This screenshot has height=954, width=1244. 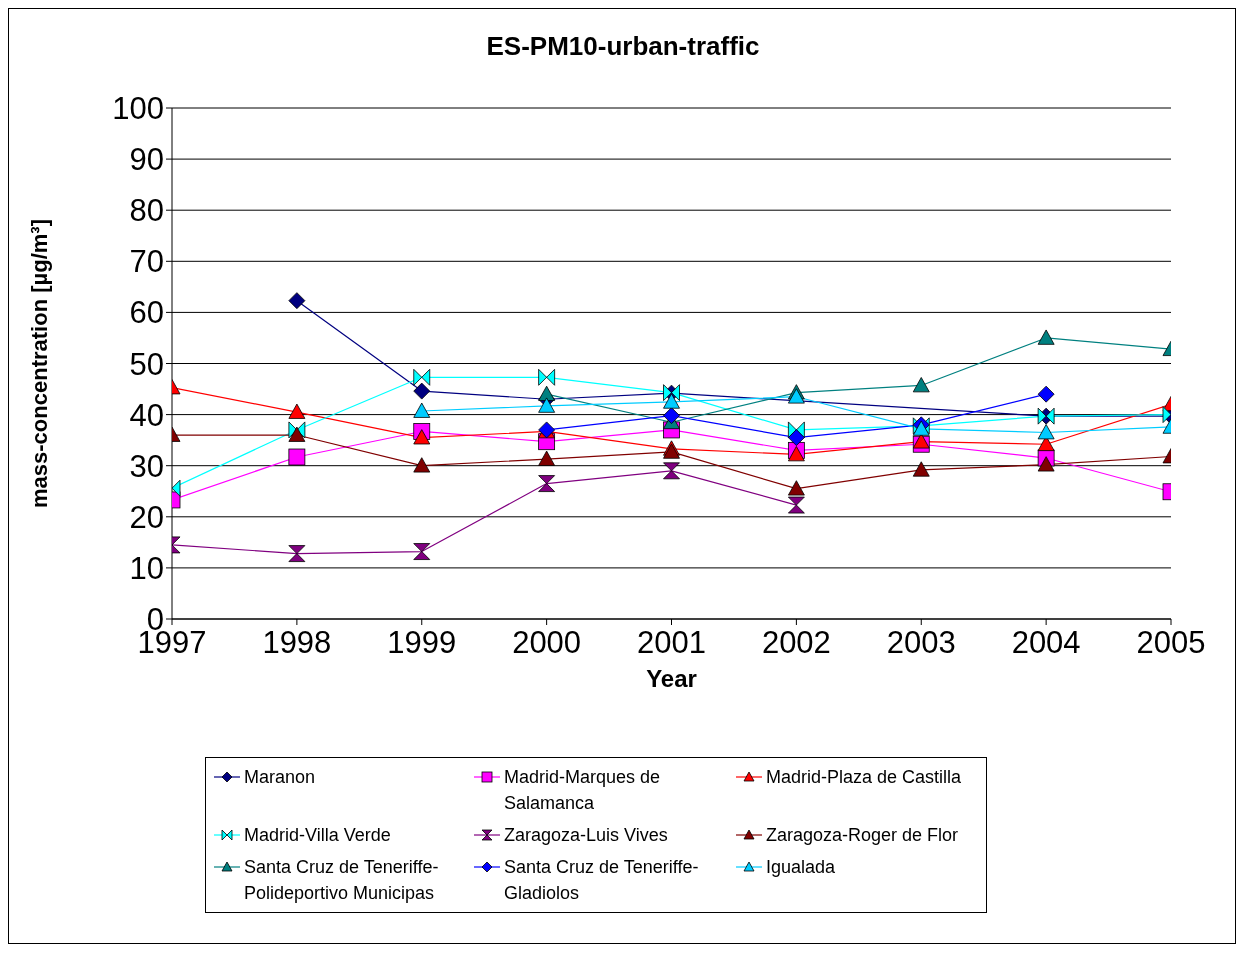 I want to click on x-axis-title: Year, so click(x=671, y=678).